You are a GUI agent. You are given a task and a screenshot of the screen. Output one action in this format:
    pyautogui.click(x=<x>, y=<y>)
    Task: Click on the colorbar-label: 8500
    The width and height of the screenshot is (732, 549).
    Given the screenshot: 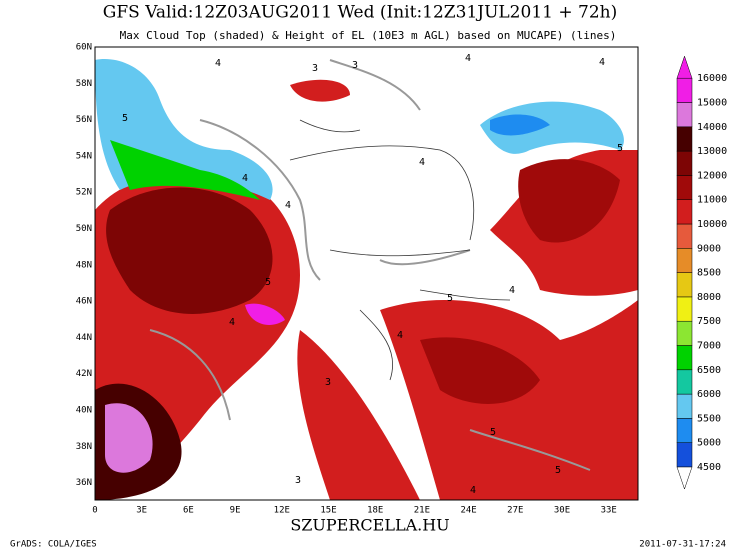 What is the action you would take?
    pyautogui.click(x=709, y=273)
    